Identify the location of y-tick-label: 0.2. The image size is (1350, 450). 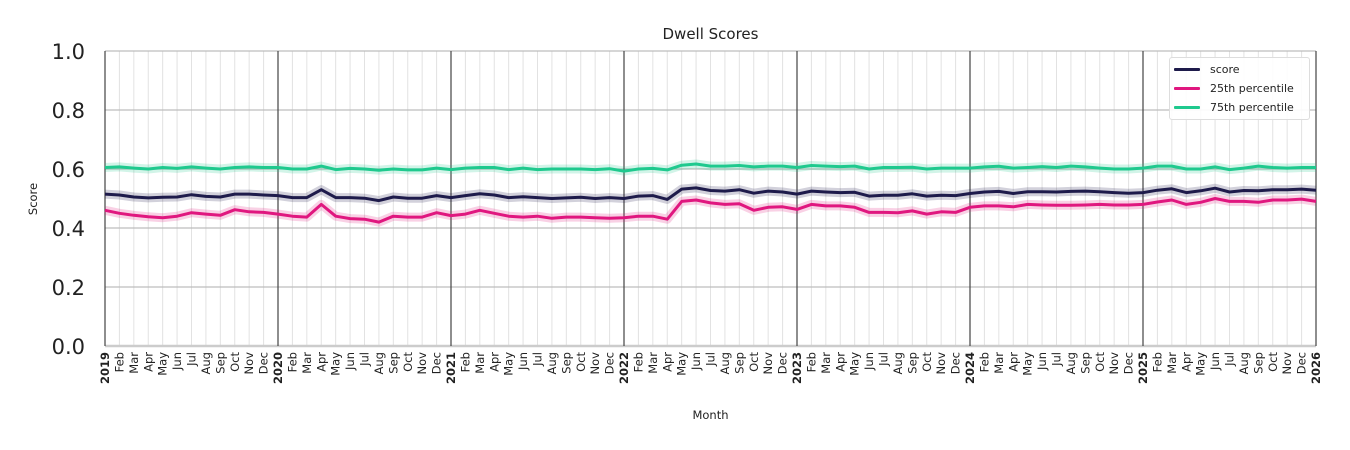
(68, 288).